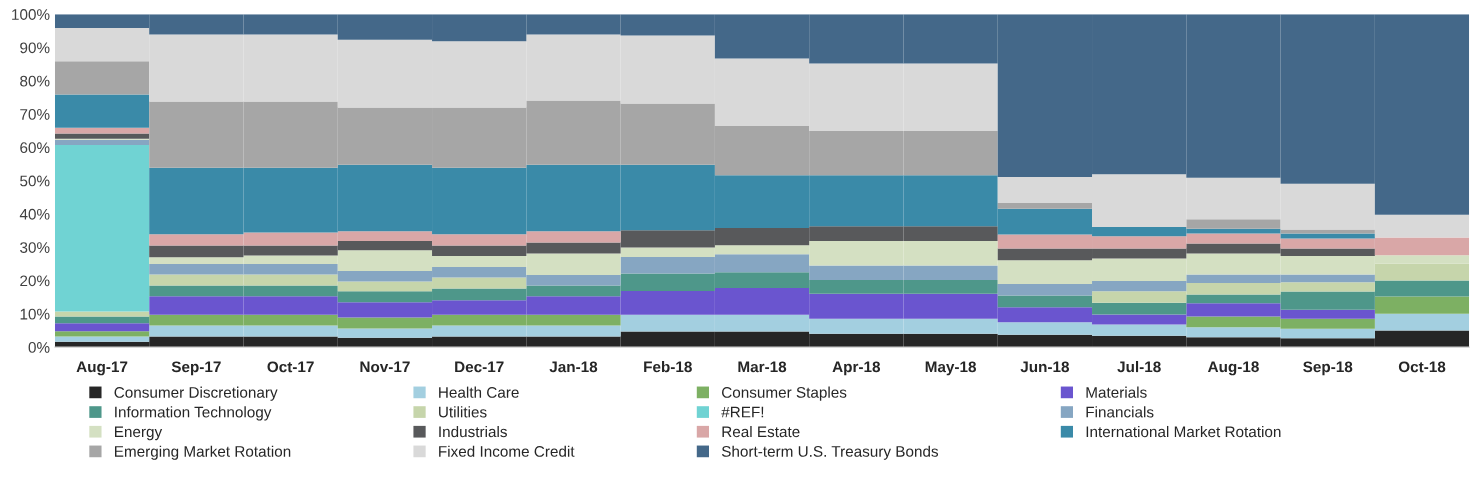  Describe the element at coordinates (507, 451) in the screenshot. I see `legend-label: Fixed Income Credit` at that location.